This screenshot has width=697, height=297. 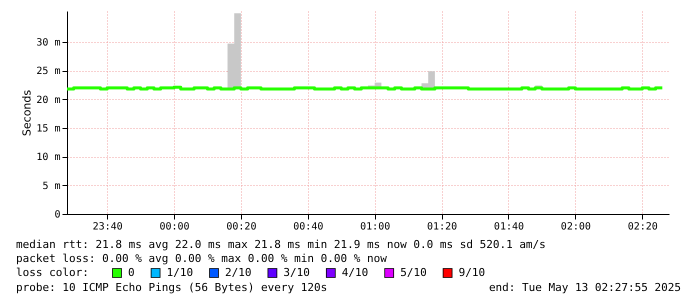 What do you see at coordinates (180, 272) in the screenshot?
I see `legend-label: 1/10` at bounding box center [180, 272].